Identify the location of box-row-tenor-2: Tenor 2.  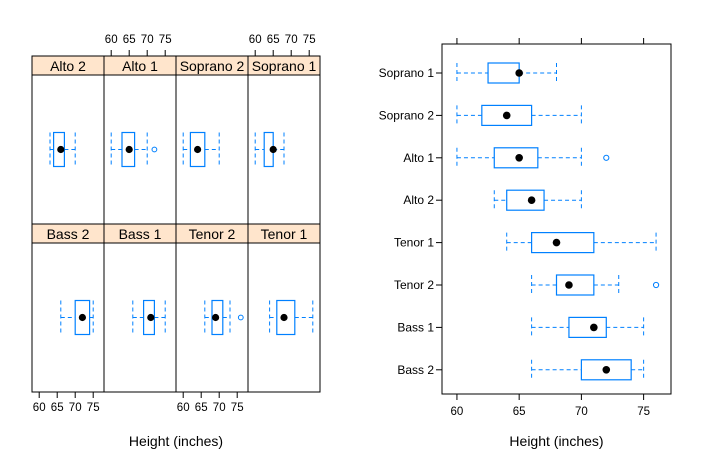
(527, 285).